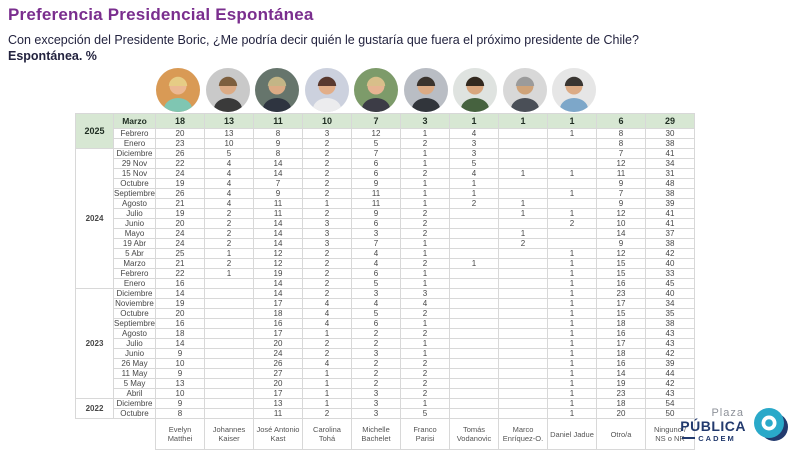 Image resolution: width=800 pixels, height=452 pixels. What do you see at coordinates (670, 363) in the screenshot?
I see `cell-ninguno-ns-o-nr: 39` at bounding box center [670, 363].